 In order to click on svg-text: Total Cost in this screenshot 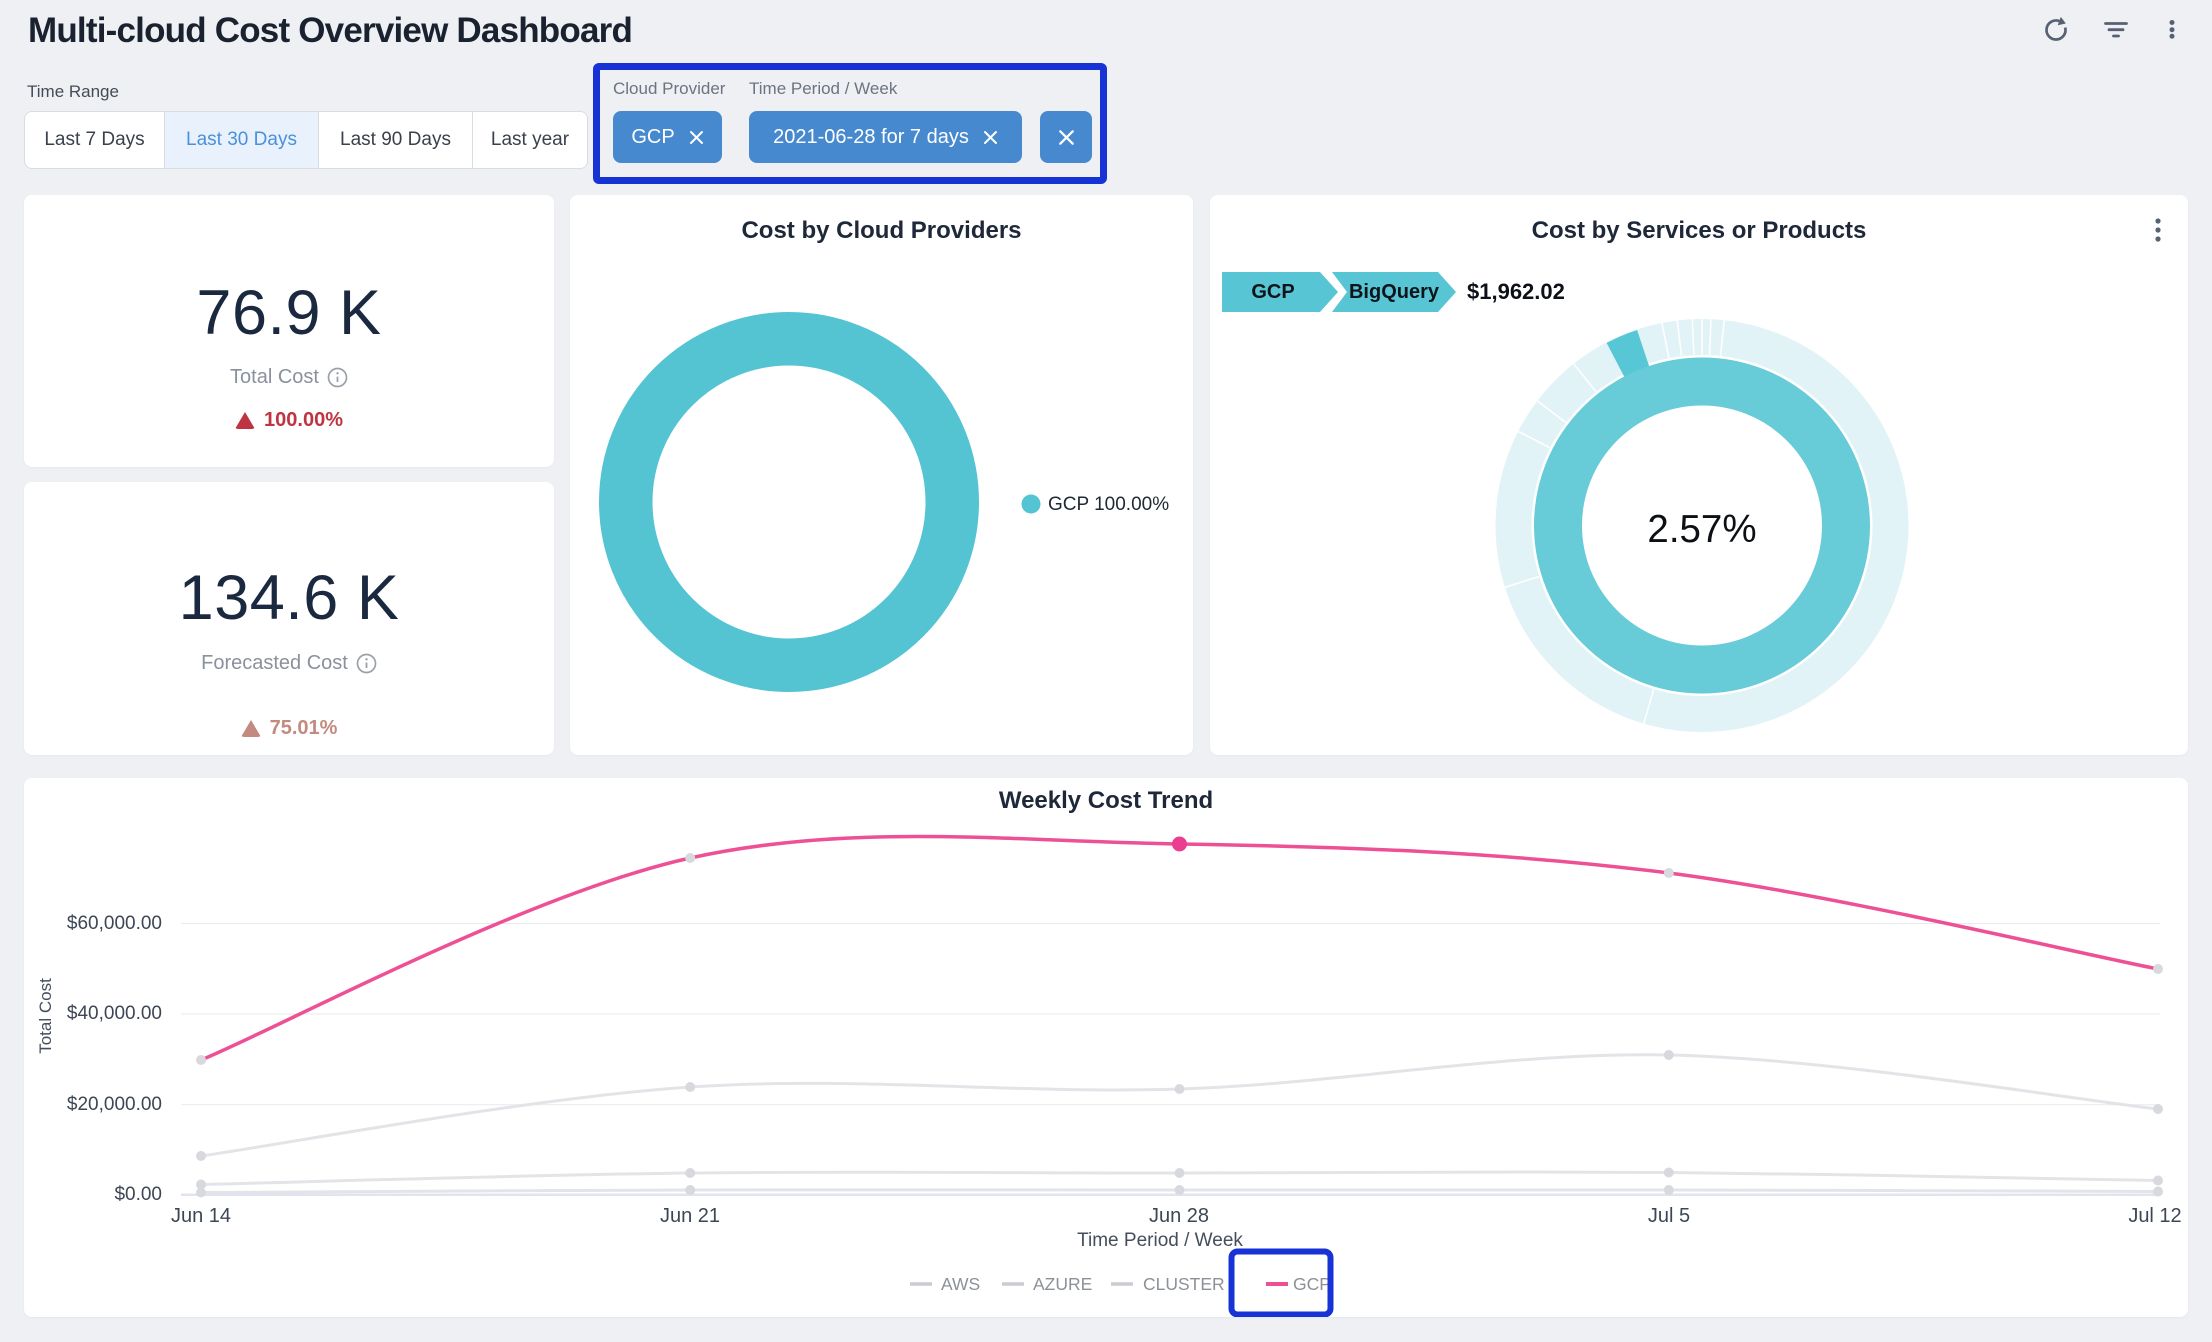, I will do `click(45, 1016)`.